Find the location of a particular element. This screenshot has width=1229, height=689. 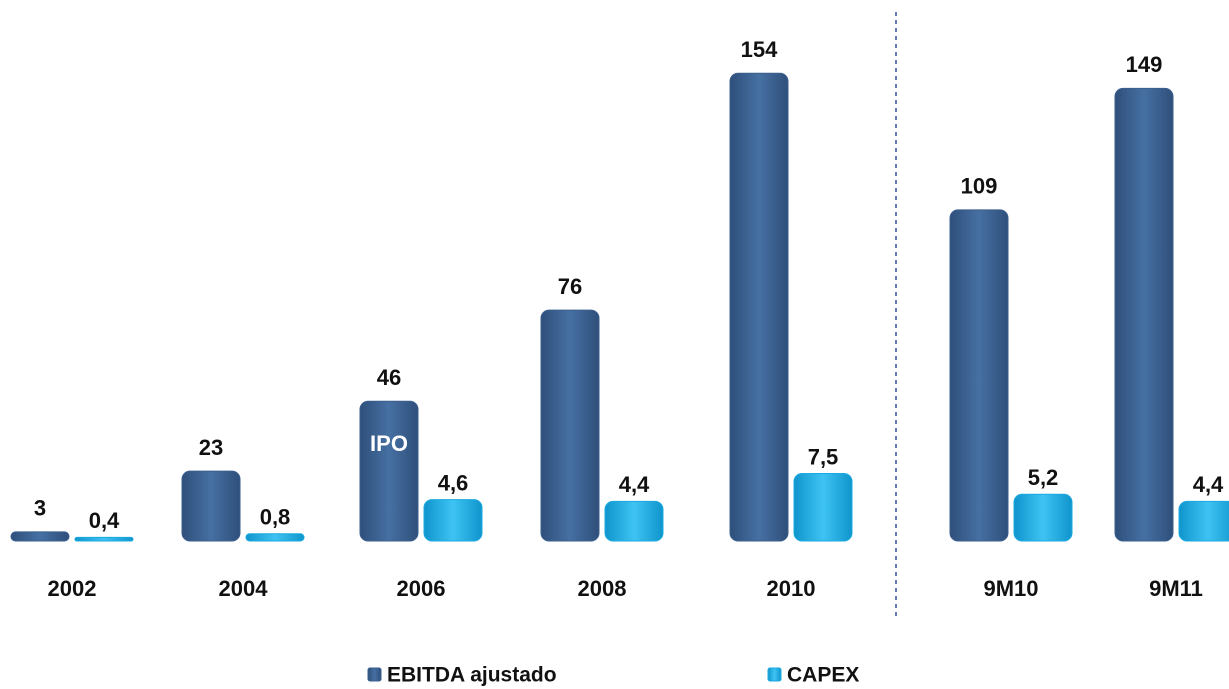

data-label: 76 is located at coordinates (570, 286).